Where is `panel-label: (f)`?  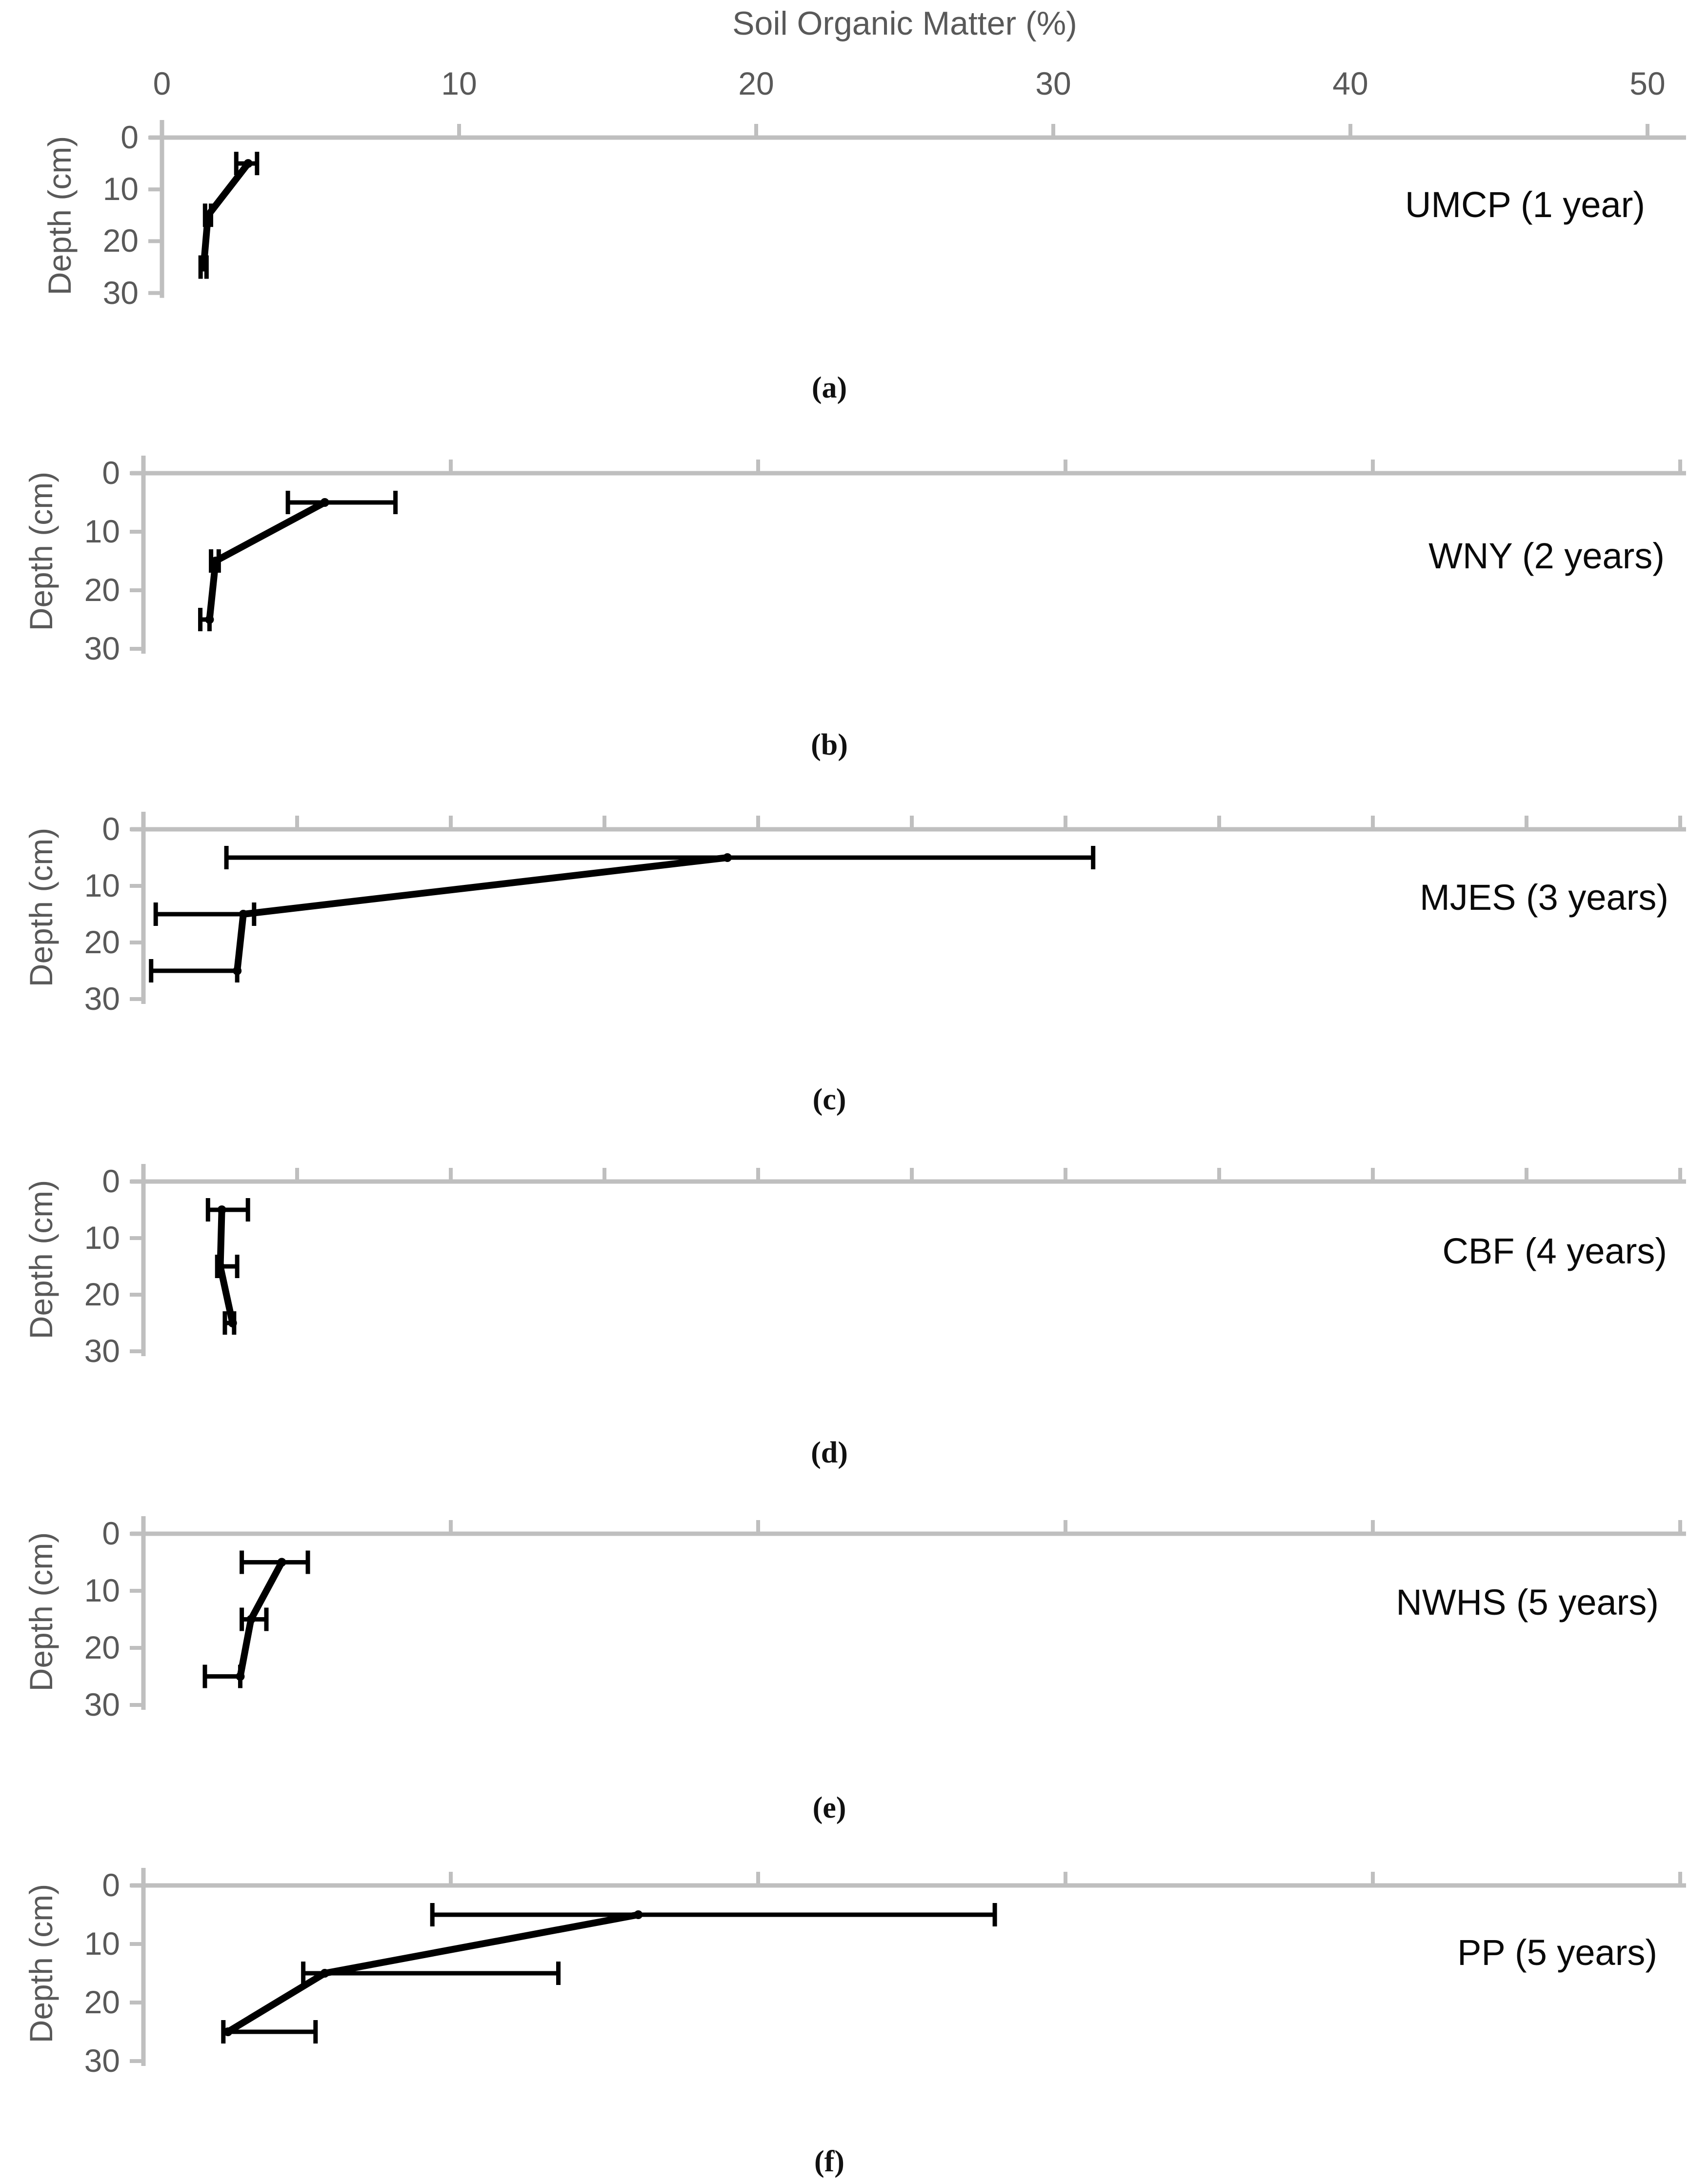 panel-label: (f) is located at coordinates (829, 2161).